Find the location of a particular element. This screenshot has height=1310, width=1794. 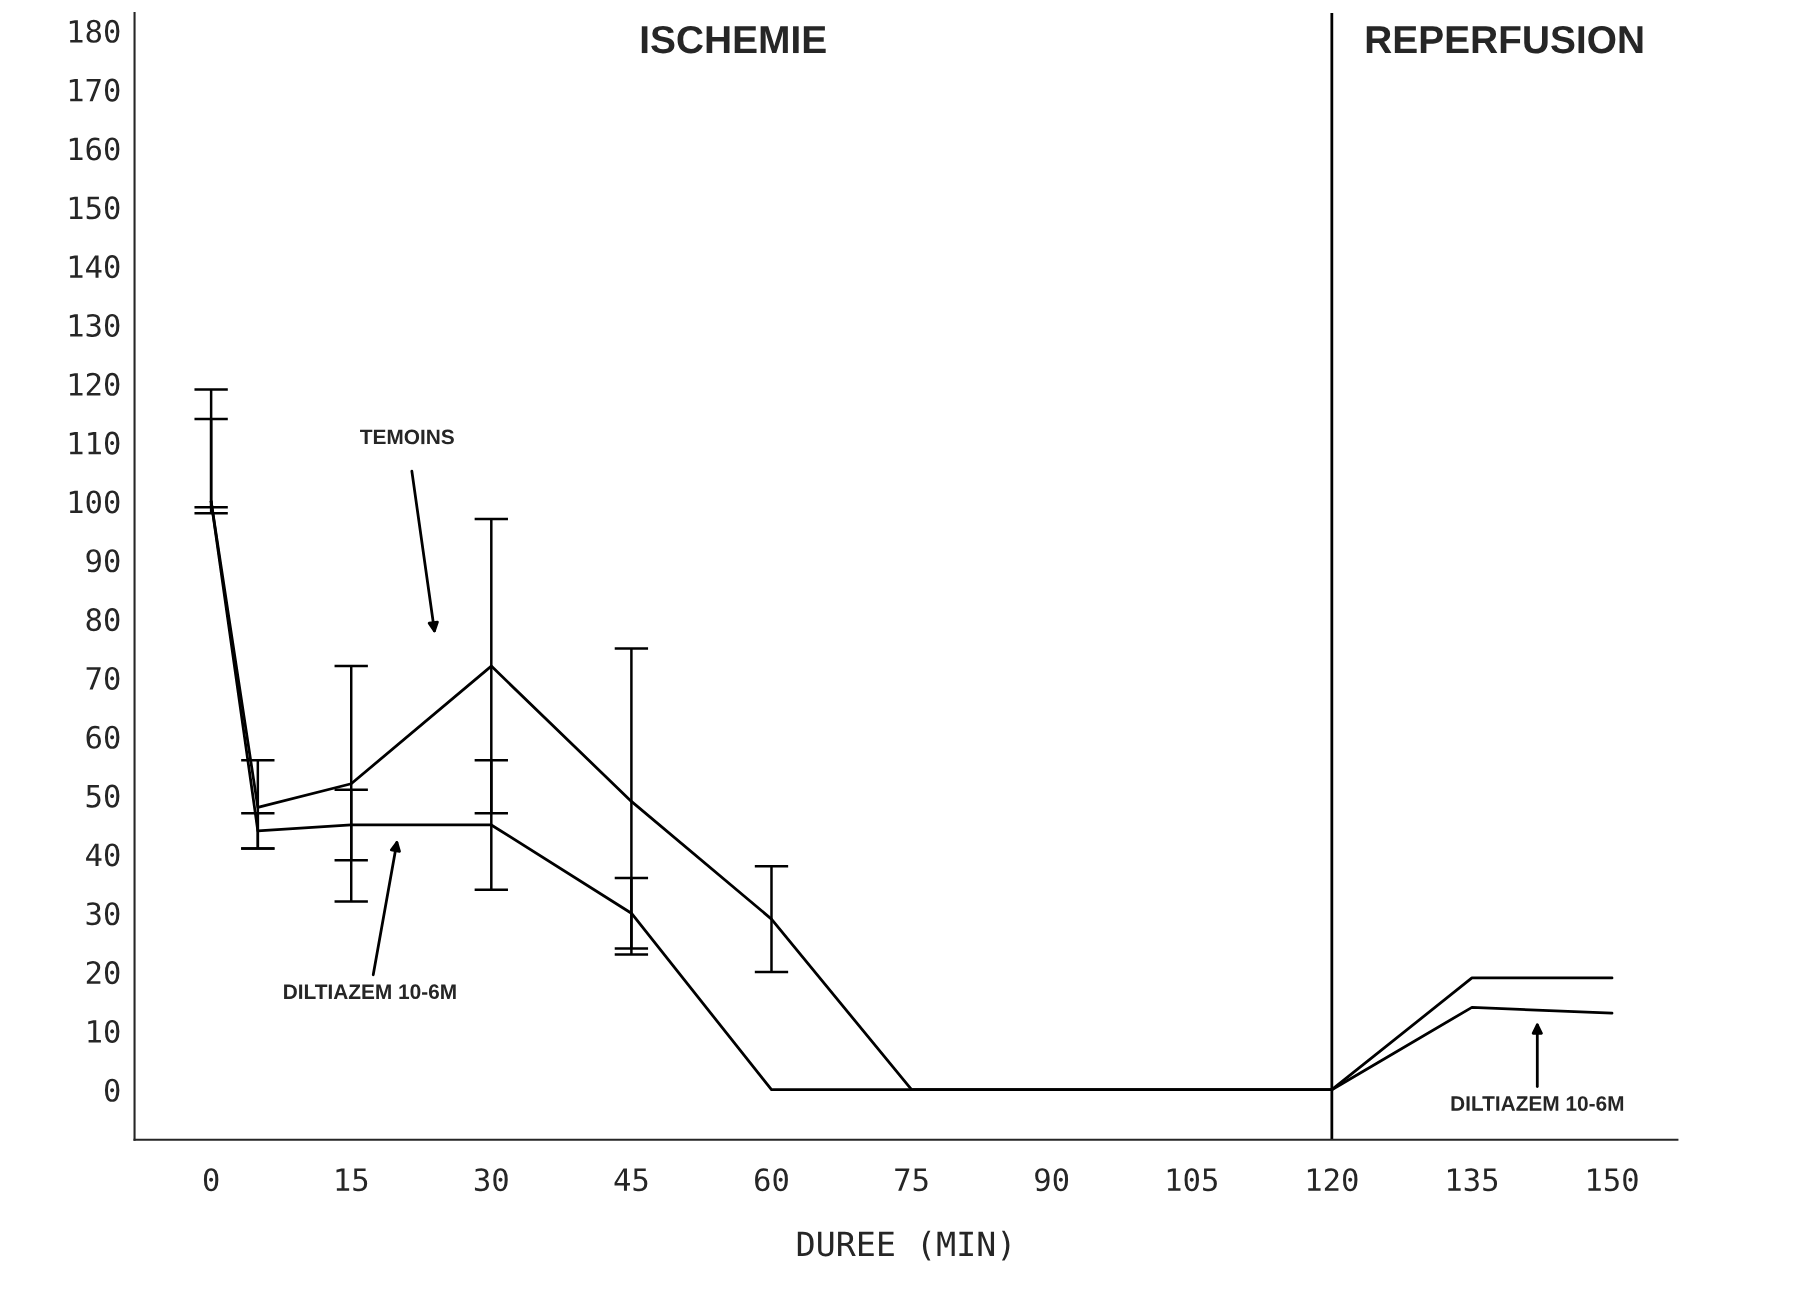

y-tick-label: 80 is located at coordinates (103, 620).